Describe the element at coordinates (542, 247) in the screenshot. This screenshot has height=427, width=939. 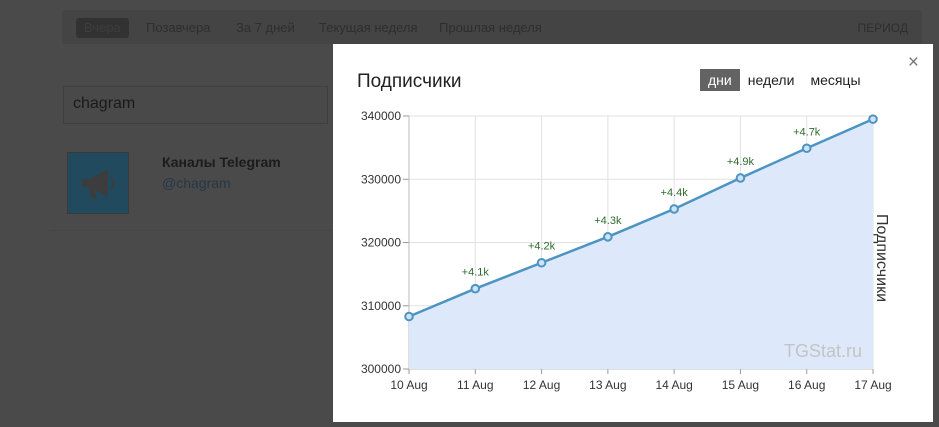
I see `data-label: +4.2k` at that location.